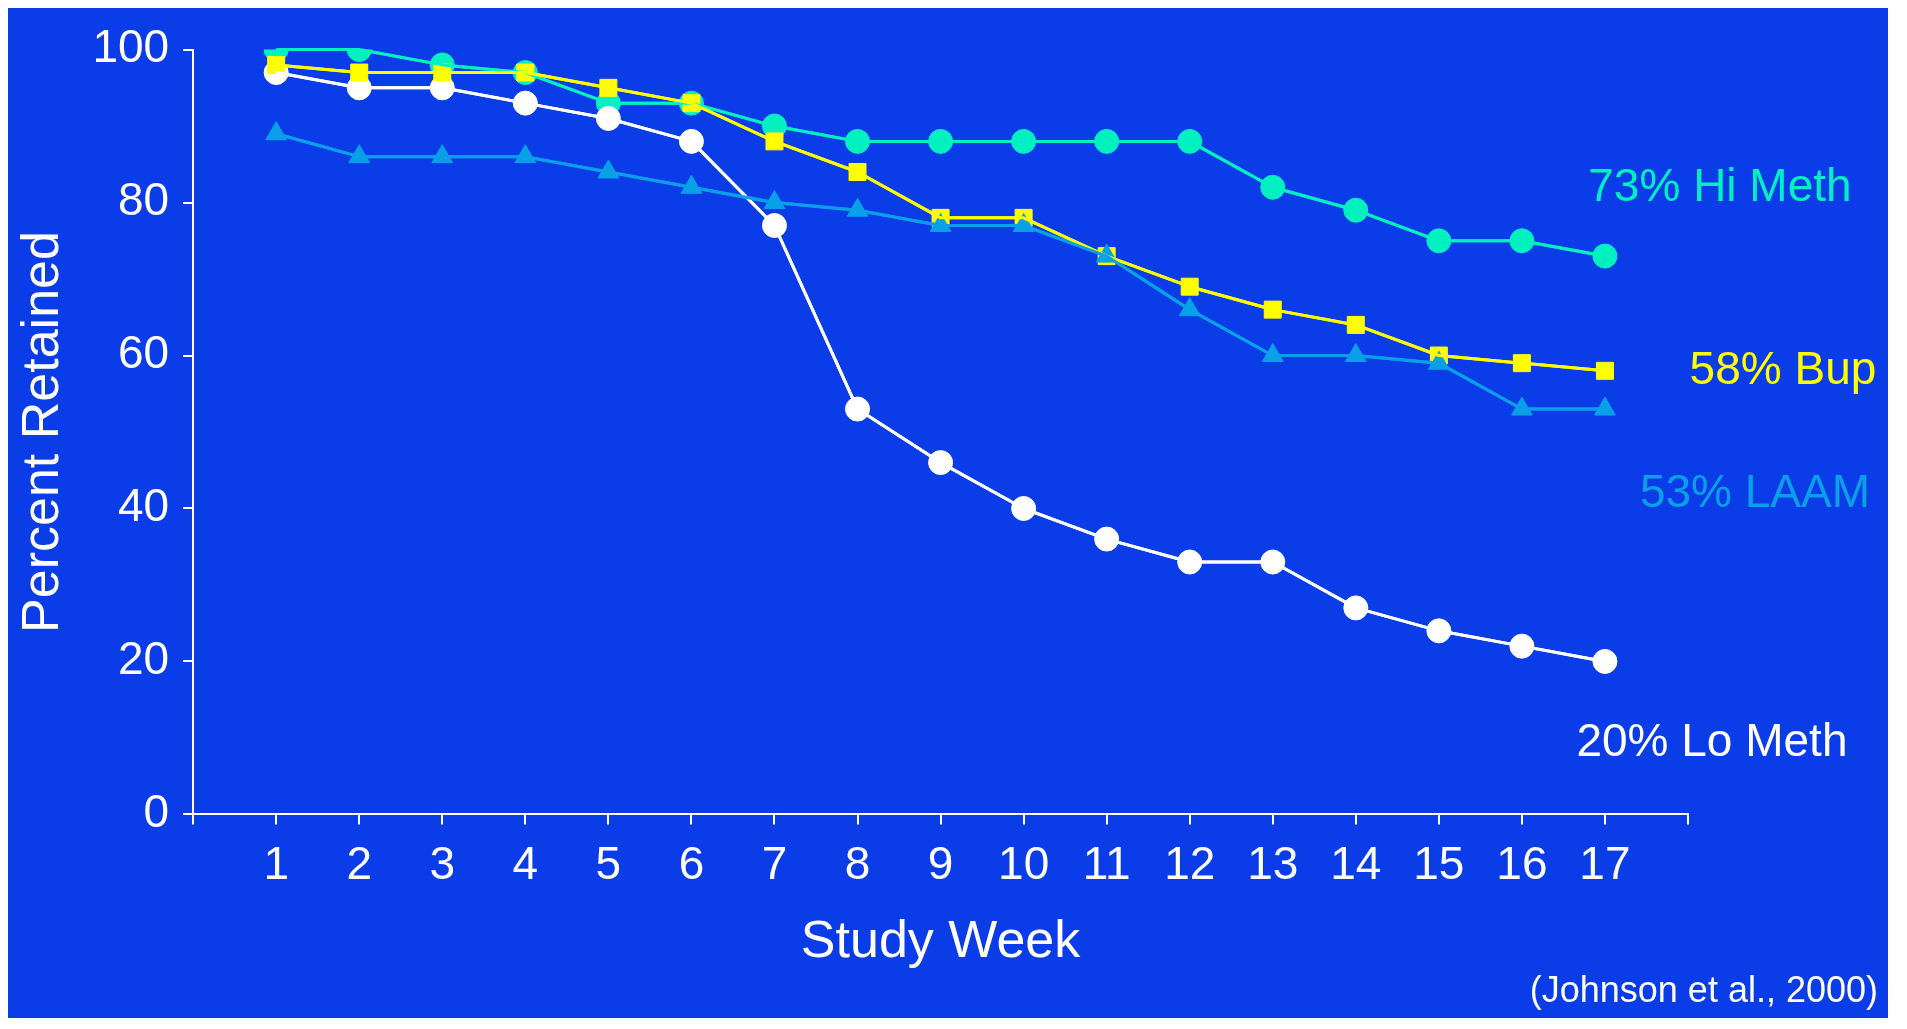 This screenshot has height=1029, width=1907. I want to click on x-tick-label: 13, so click(1273, 862).